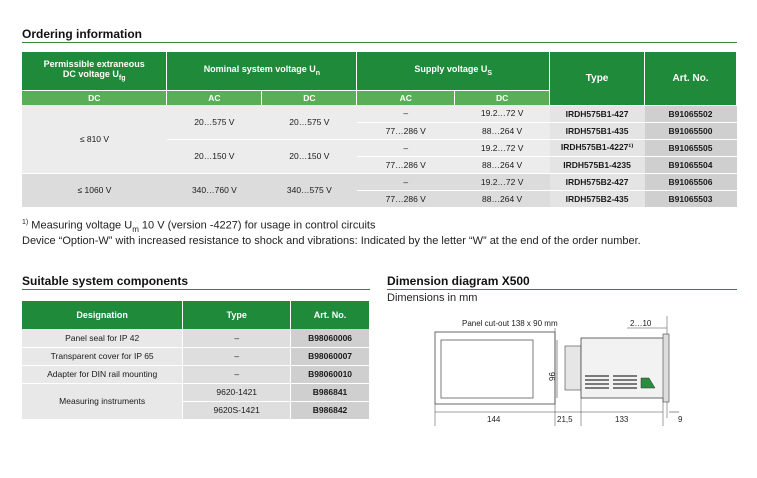 Image resolution: width=757 pixels, height=478 pixels. I want to click on panel-wall, so click(666, 368).